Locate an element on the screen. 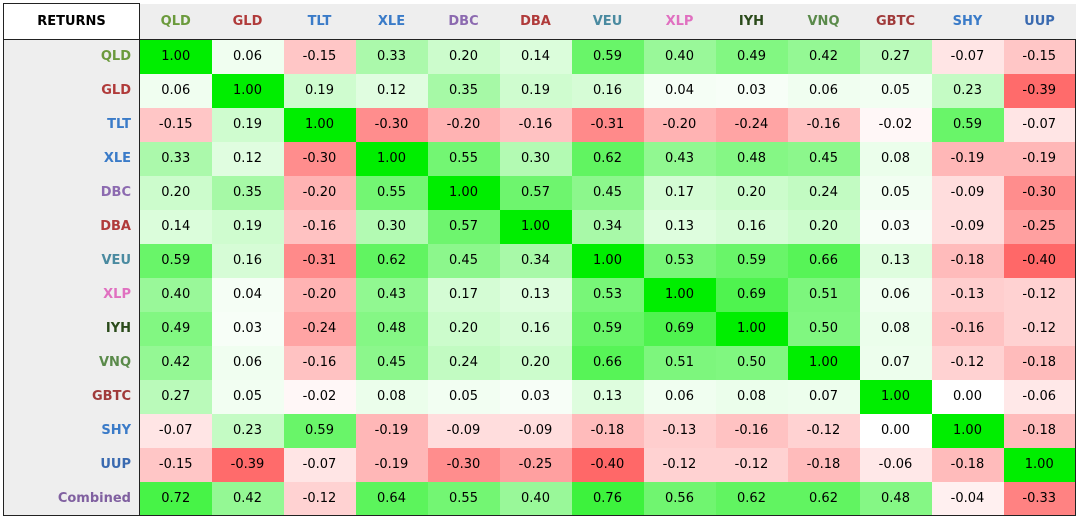 This screenshot has width=1081, height=519. heatmap-cell-vnq-iyh: 0.50 is located at coordinates (751, 362).